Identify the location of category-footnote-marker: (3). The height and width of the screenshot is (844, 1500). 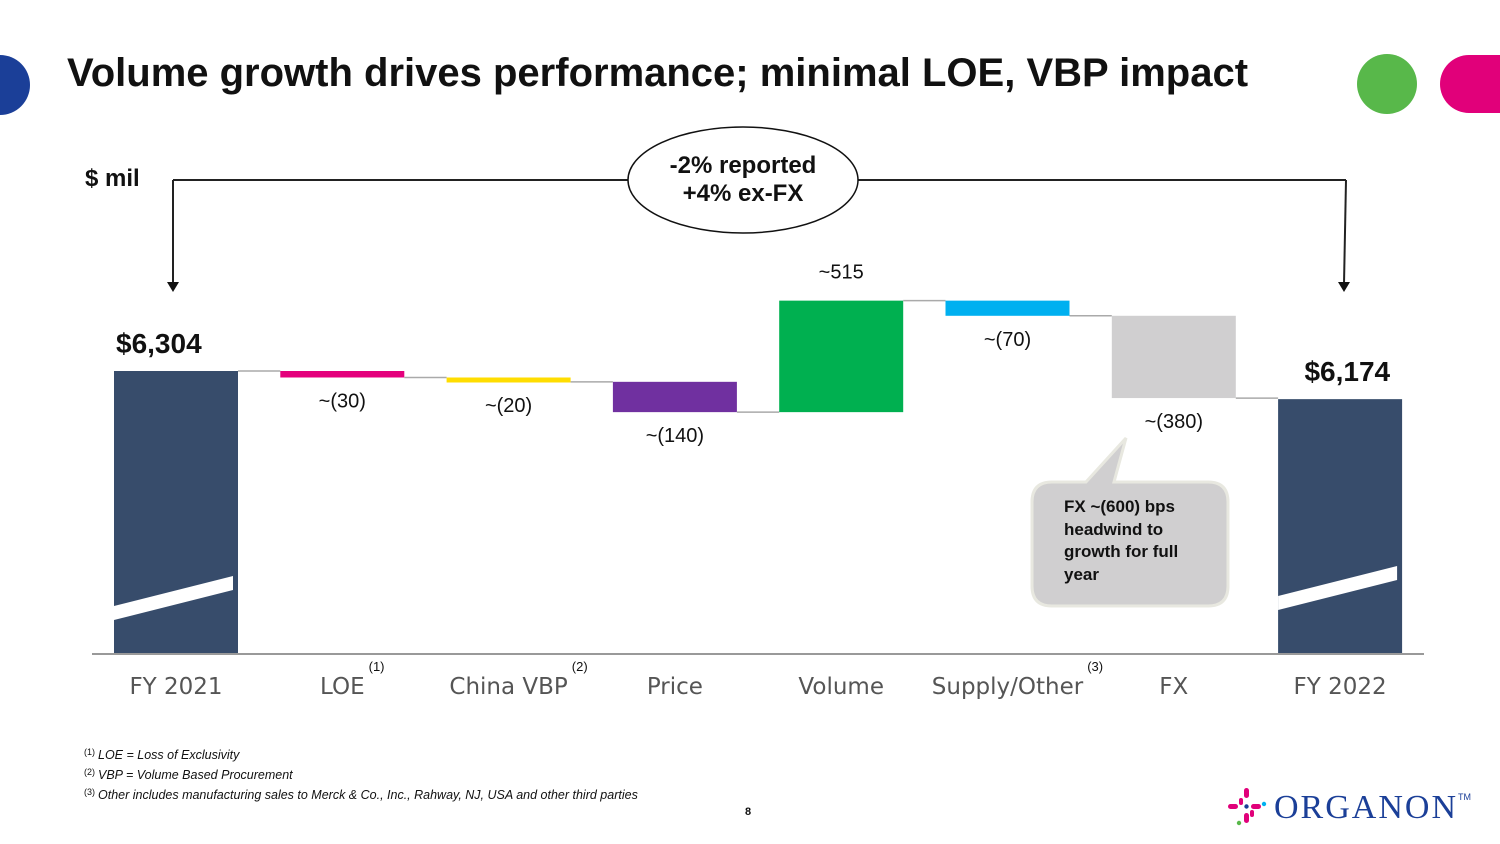
(1095, 666).